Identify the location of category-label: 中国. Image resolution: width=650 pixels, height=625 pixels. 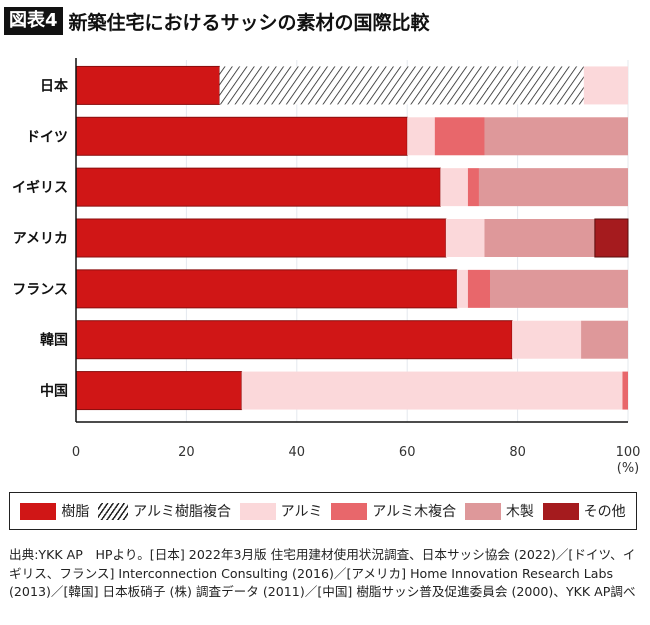
(54, 391).